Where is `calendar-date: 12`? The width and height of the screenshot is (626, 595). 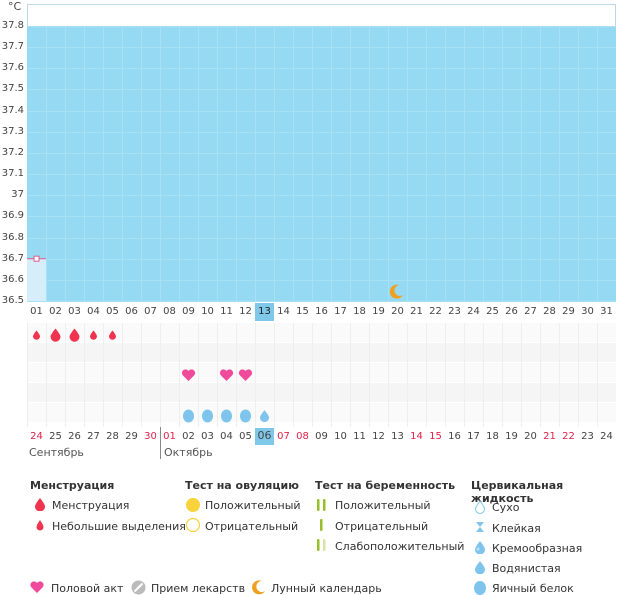
calendar-date: 12 is located at coordinates (378, 436).